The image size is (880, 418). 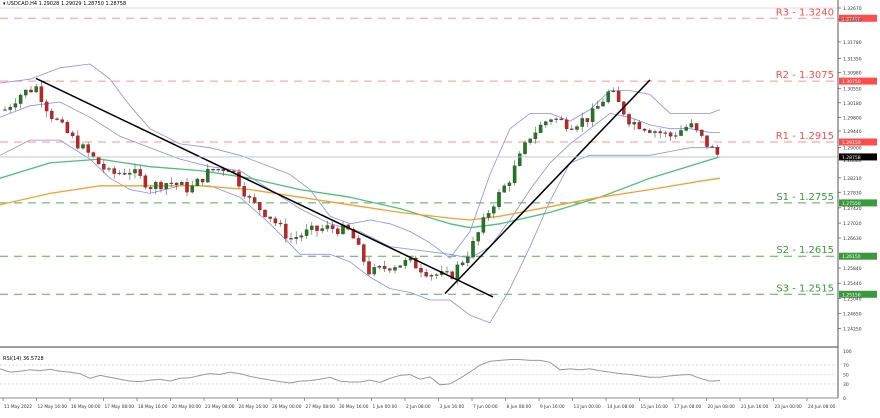 I want to click on time-tick-label: 15 Jun 16:00, so click(x=655, y=407).